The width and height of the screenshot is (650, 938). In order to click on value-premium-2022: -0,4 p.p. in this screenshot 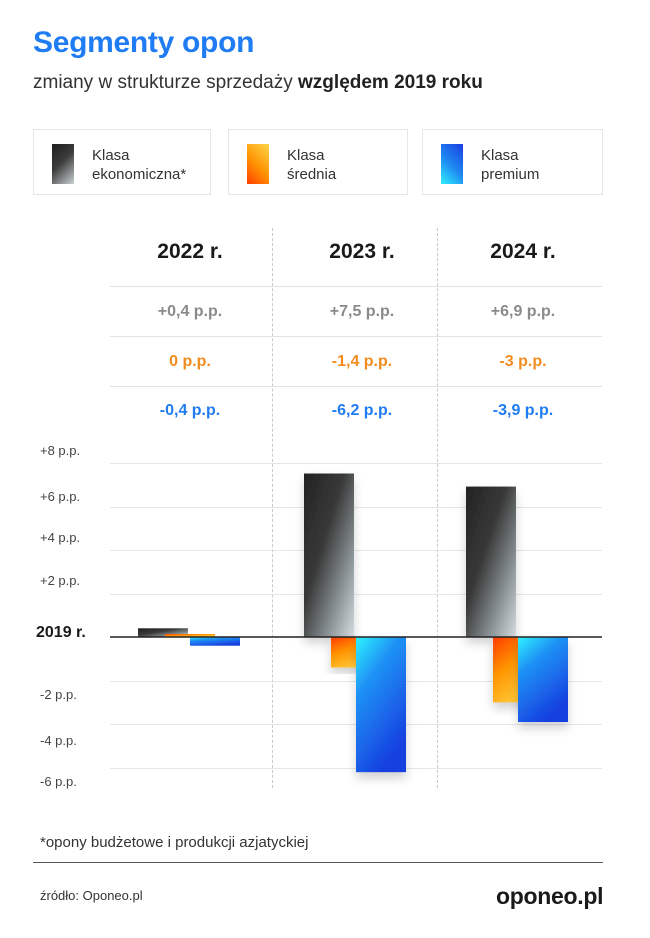, I will do `click(190, 410)`.